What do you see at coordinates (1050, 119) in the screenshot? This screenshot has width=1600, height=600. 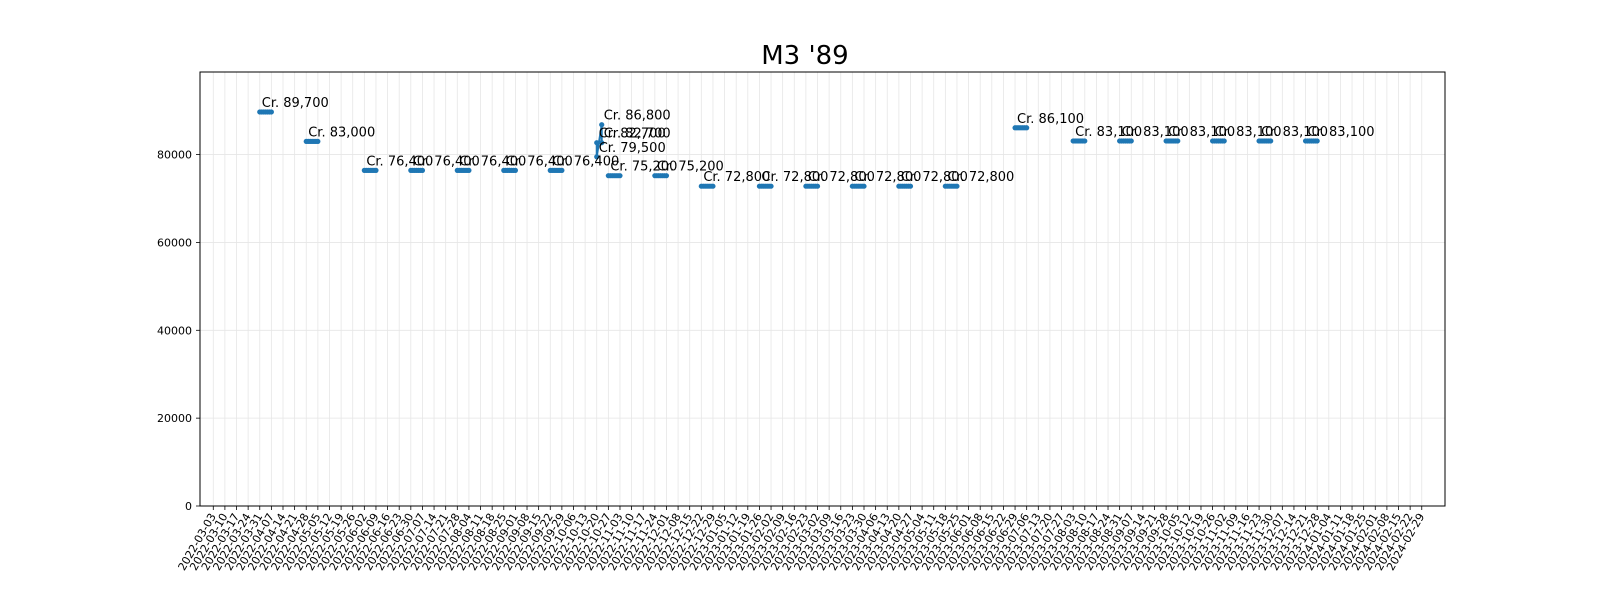 I see `data-label: Cr. 86,100` at bounding box center [1050, 119].